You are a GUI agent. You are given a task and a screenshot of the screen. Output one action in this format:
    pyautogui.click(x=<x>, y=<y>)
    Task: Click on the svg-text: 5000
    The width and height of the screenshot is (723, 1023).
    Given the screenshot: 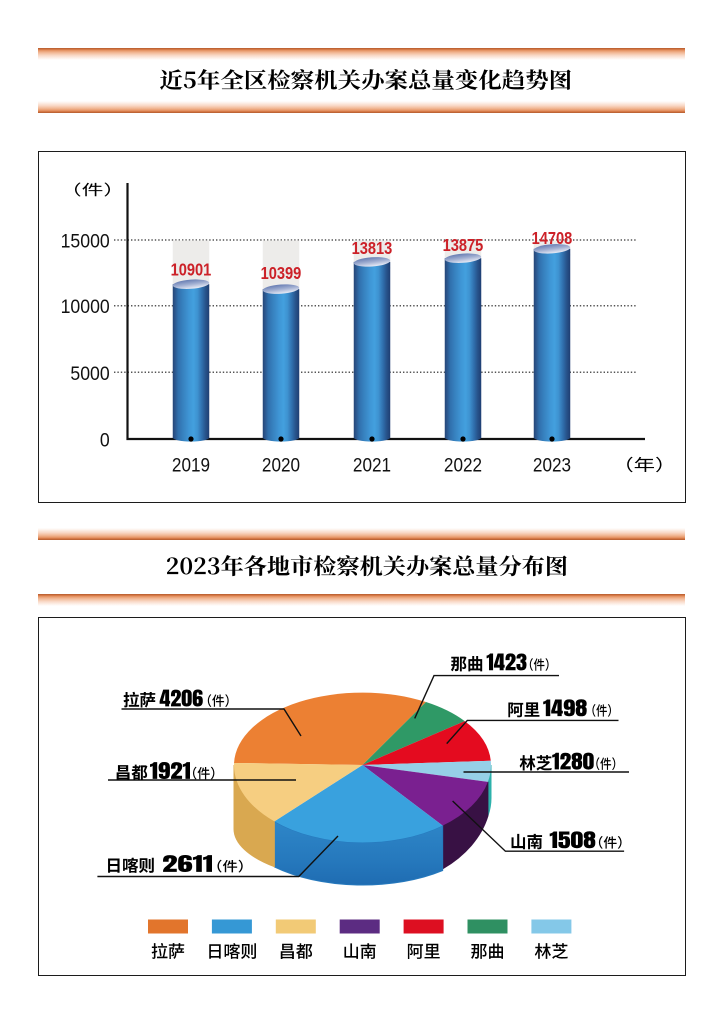 What is the action you would take?
    pyautogui.click(x=89, y=373)
    